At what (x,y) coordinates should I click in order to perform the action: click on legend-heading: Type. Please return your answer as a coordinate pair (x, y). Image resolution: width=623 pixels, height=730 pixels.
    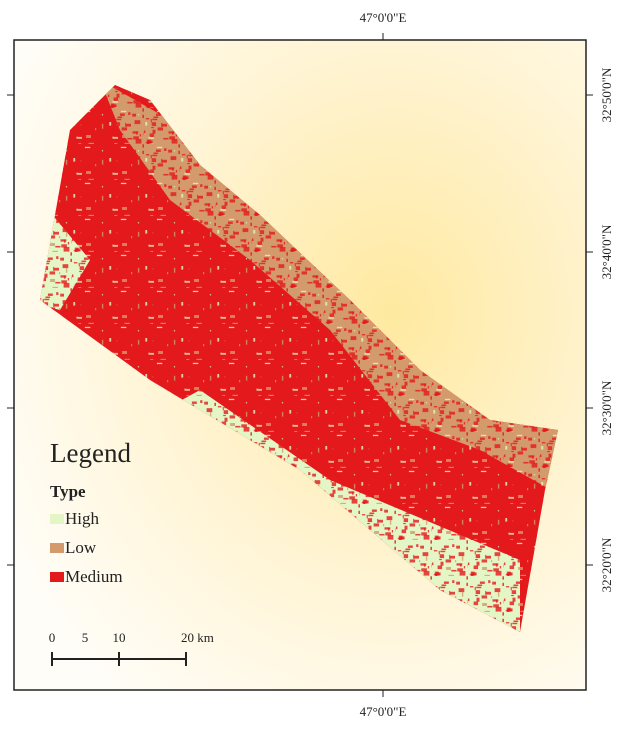
    Looking at the image, I should click on (68, 491).